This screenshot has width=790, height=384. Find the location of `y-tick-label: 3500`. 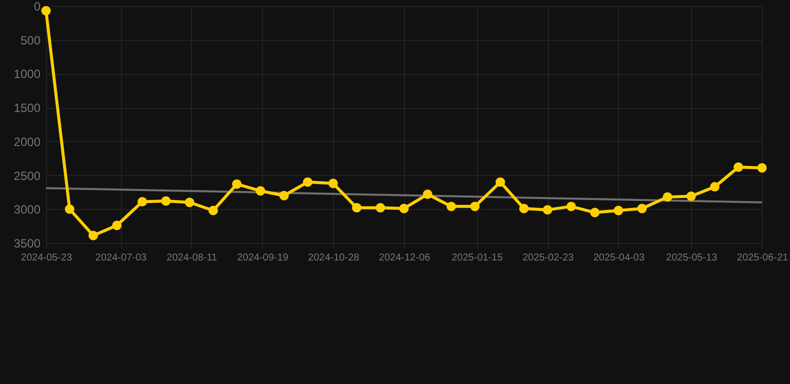

y-tick-label: 3500 is located at coordinates (27, 243).